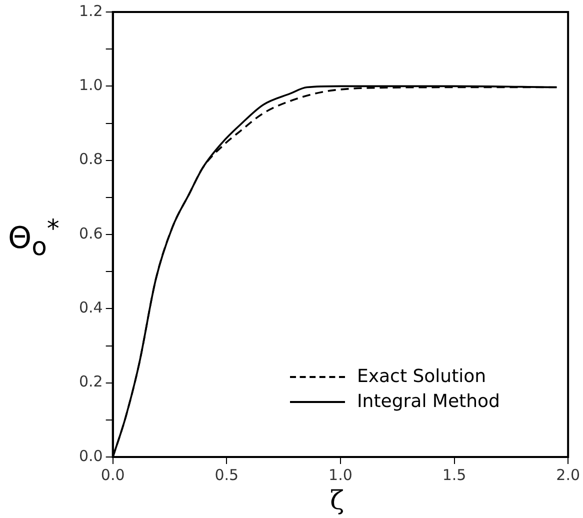 Image resolution: width=583 pixels, height=518 pixels. I want to click on y-tick-label: 0.0, so click(90, 455).